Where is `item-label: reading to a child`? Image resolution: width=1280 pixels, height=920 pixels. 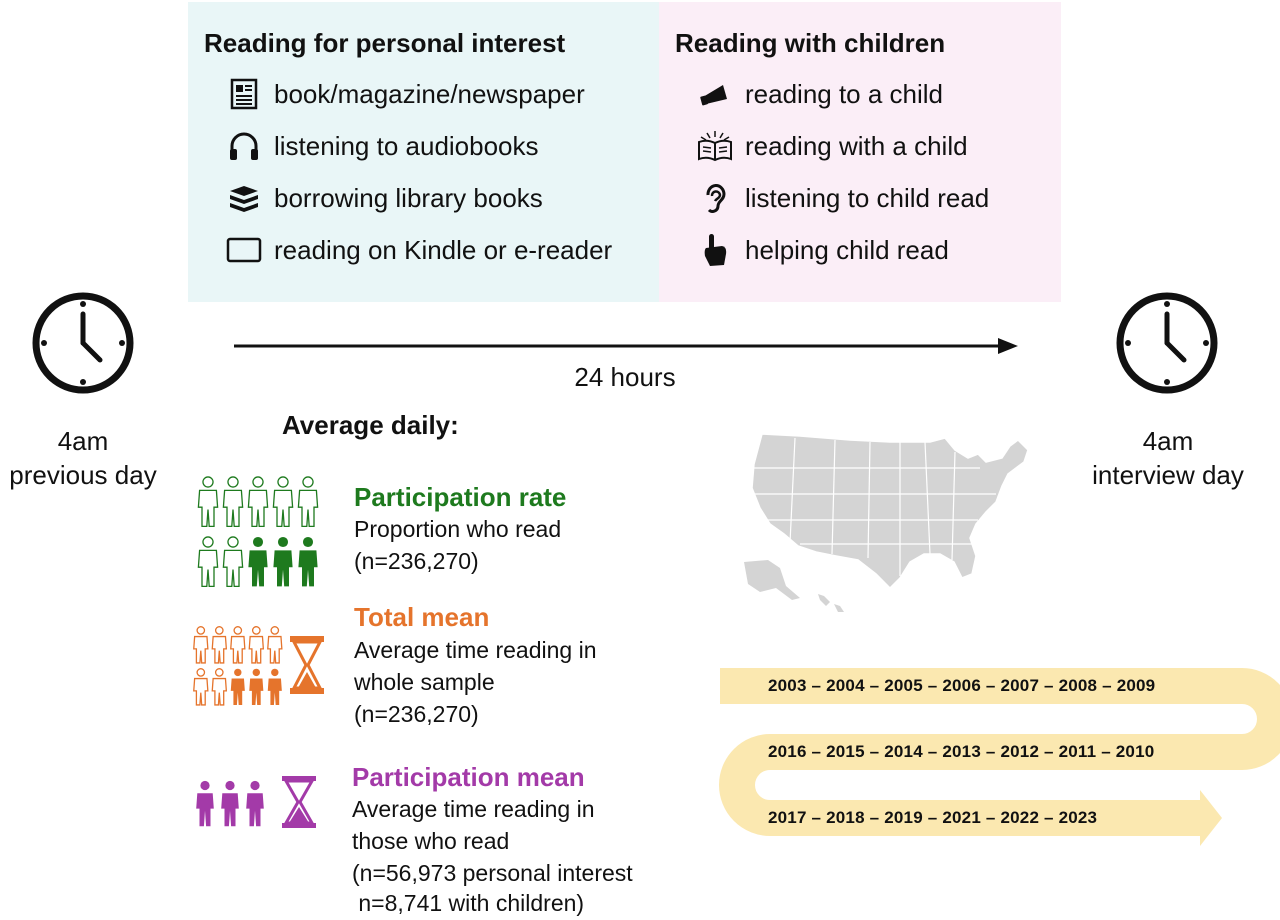
item-label: reading to a child is located at coordinates (844, 93).